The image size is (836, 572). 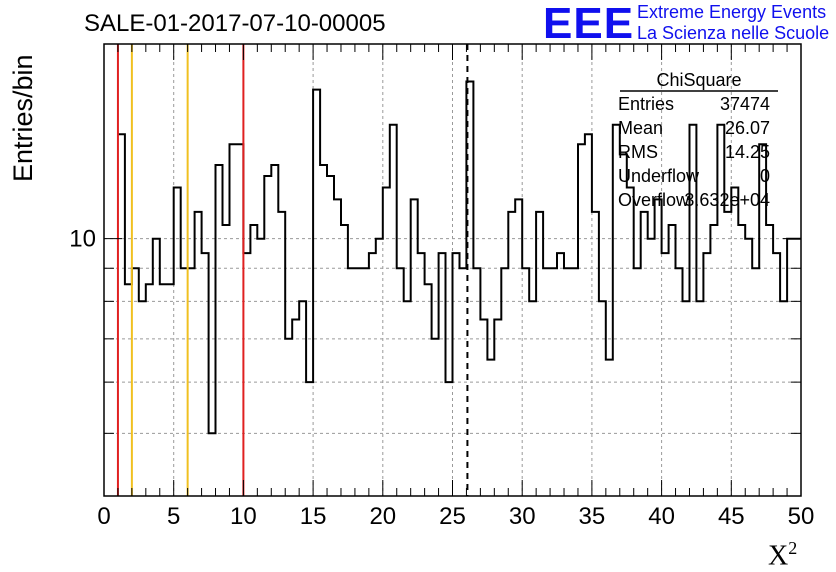 What do you see at coordinates (793, 548) in the screenshot?
I see `x-axis-label-sup: 2` at bounding box center [793, 548].